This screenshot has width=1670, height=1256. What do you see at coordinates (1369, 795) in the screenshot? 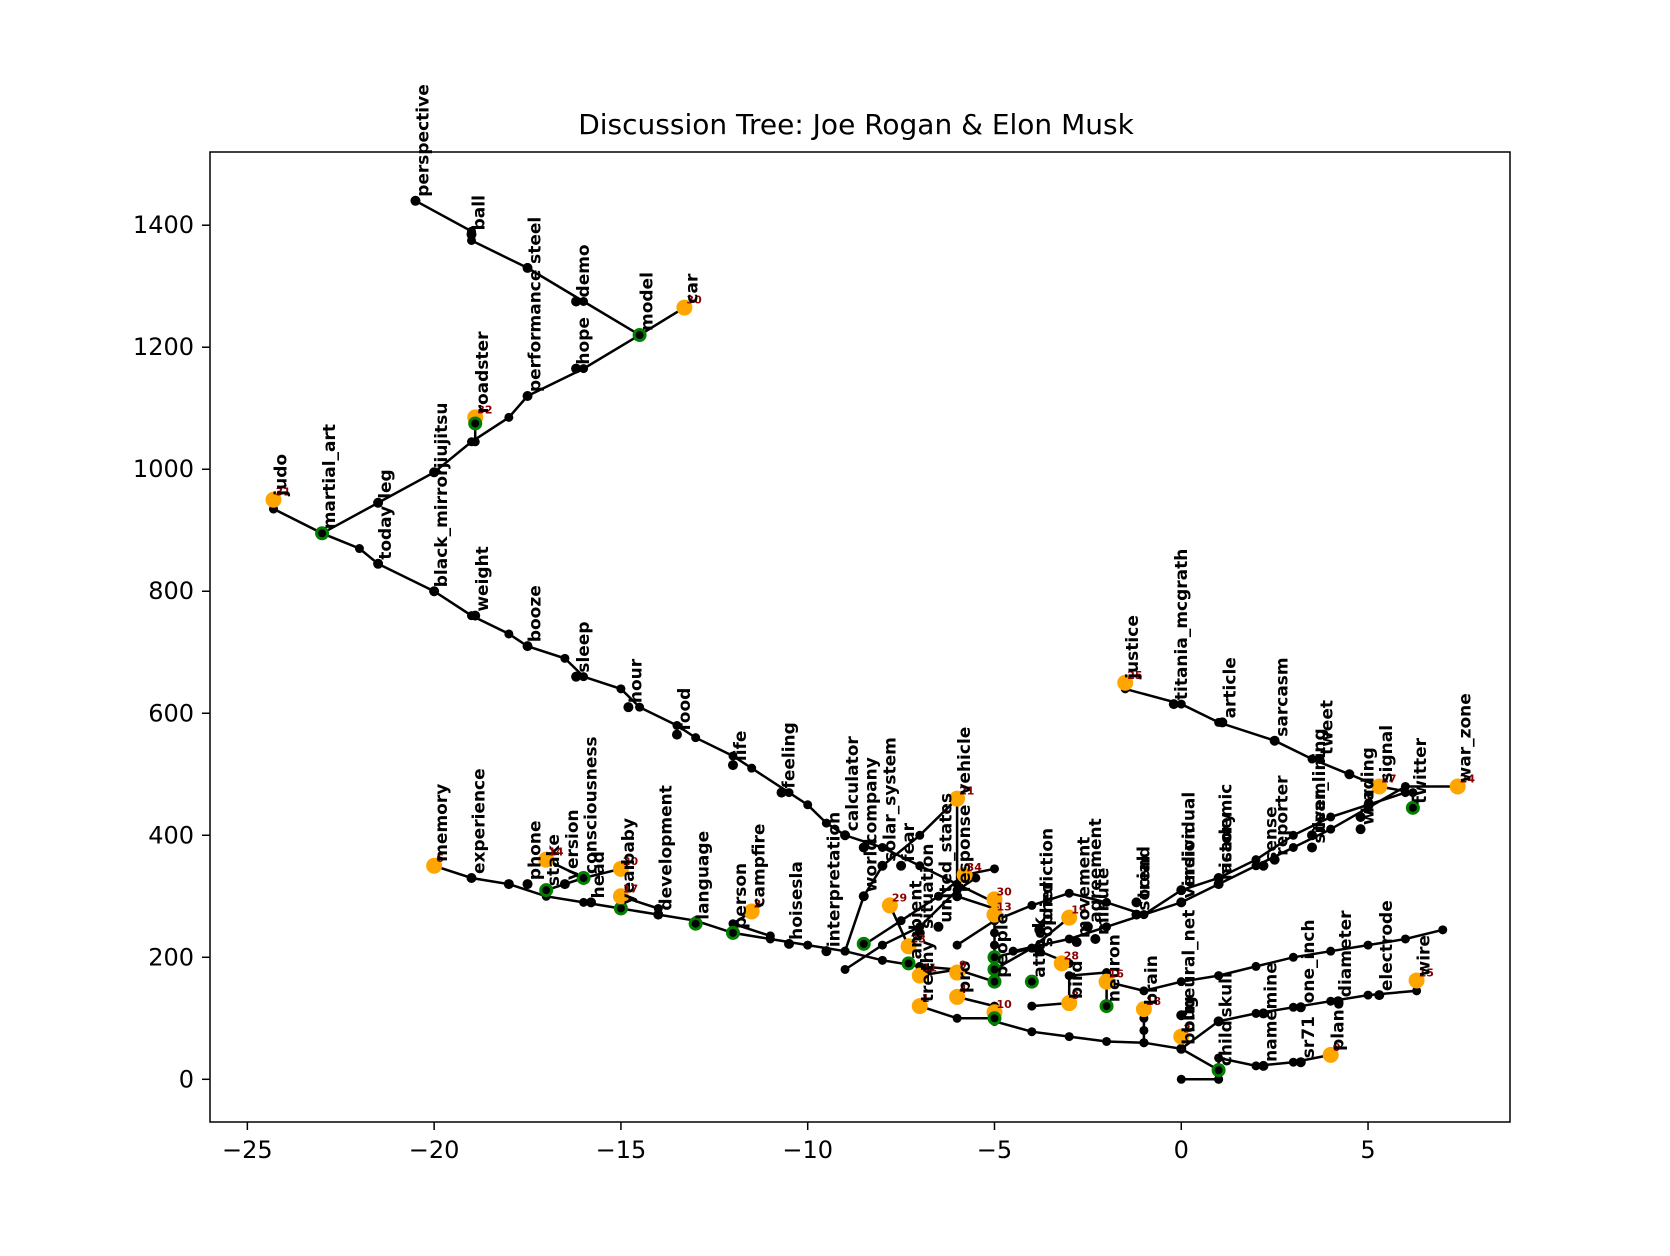
I see `node-label: bad` at bounding box center [1369, 795].